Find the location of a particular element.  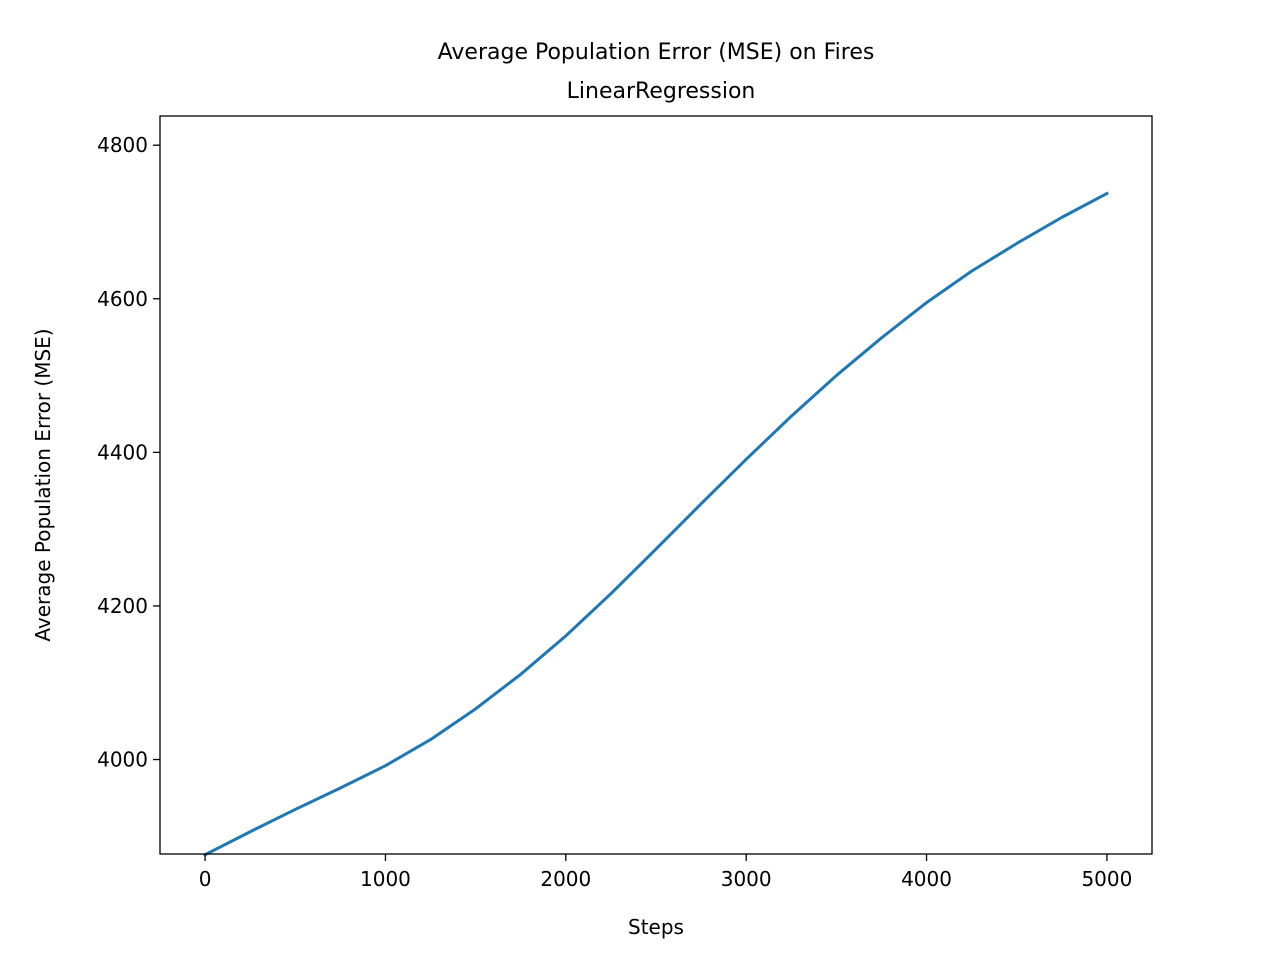

x-tick-label: 5000 is located at coordinates (1106, 879).